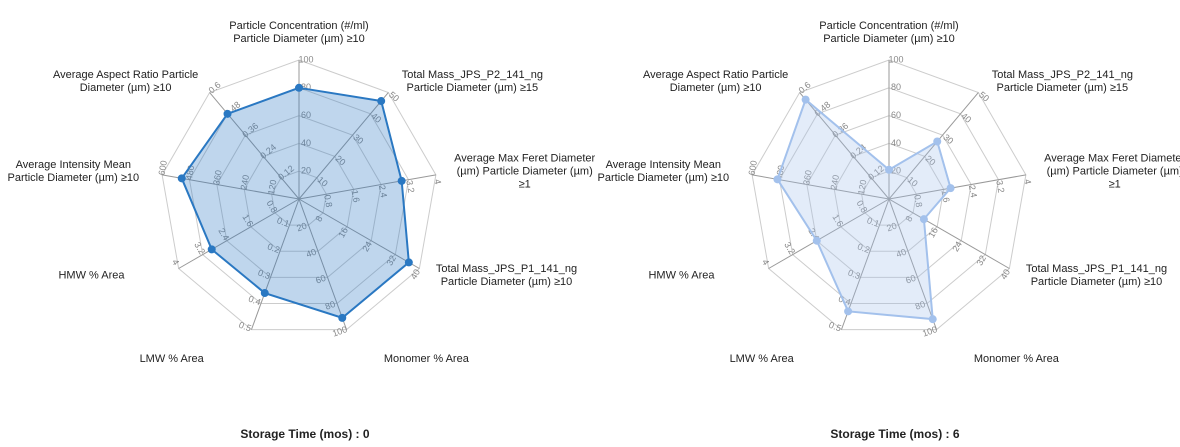 The image size is (1180, 447). What do you see at coordinates (895, 434) in the screenshot?
I see `chart-title: Storage Time (mos) : 6` at bounding box center [895, 434].